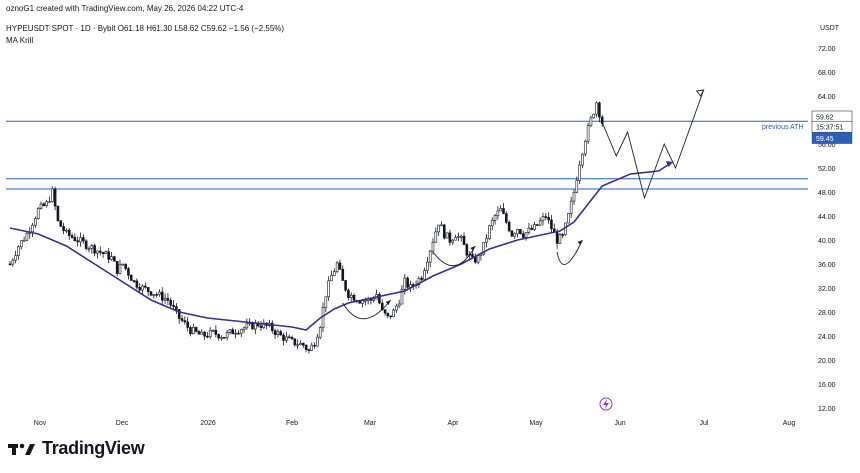 The height and width of the screenshot is (473, 860). Describe the element at coordinates (827, 385) in the screenshot. I see `y-tick-label: 16.00` at that location.